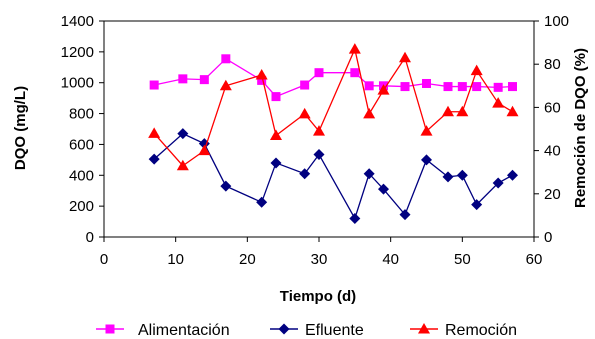 The height and width of the screenshot is (339, 595). What do you see at coordinates (104, 259) in the screenshot?
I see `x-tick-label: 0` at bounding box center [104, 259].